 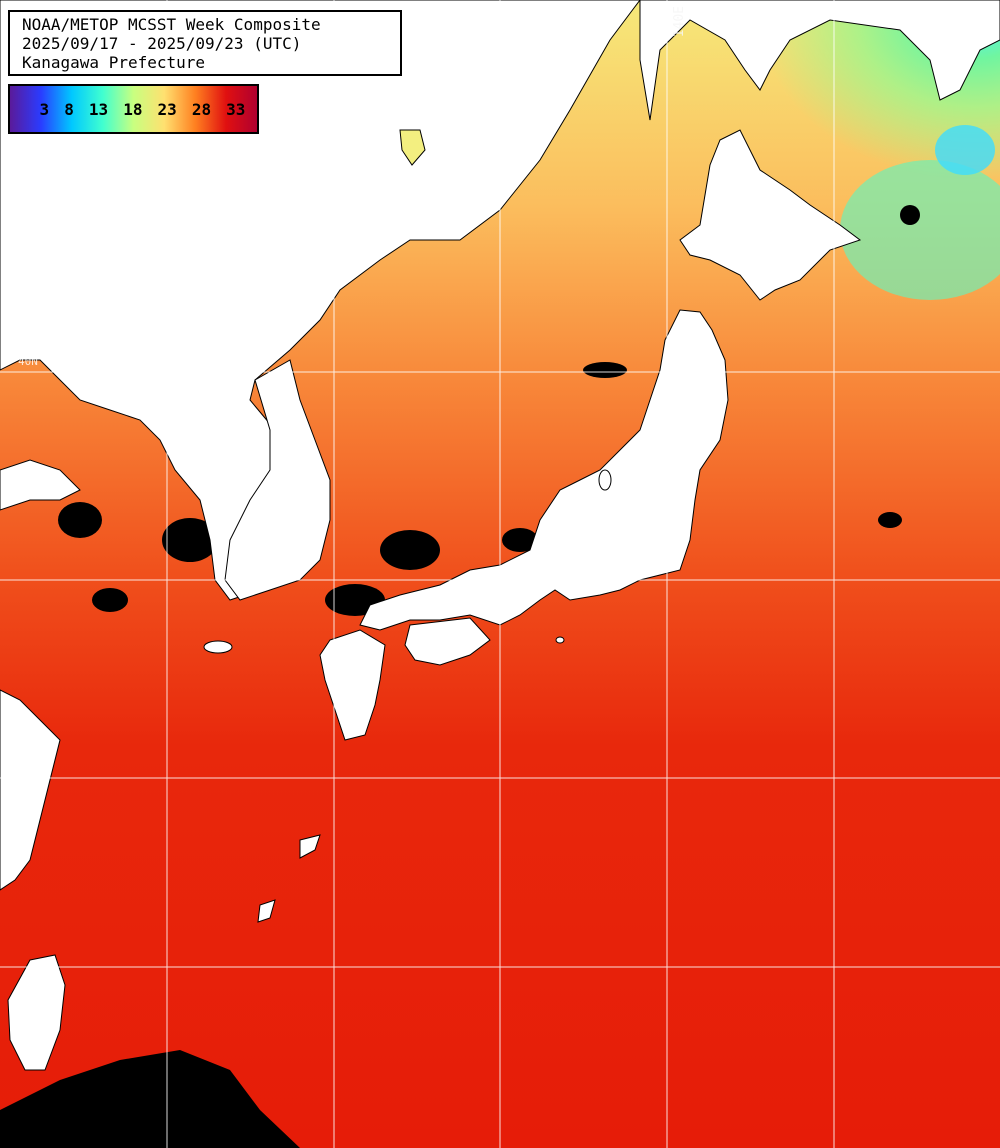 What do you see at coordinates (40, 485) in the screenshot?
I see `land-shandong` at bounding box center [40, 485].